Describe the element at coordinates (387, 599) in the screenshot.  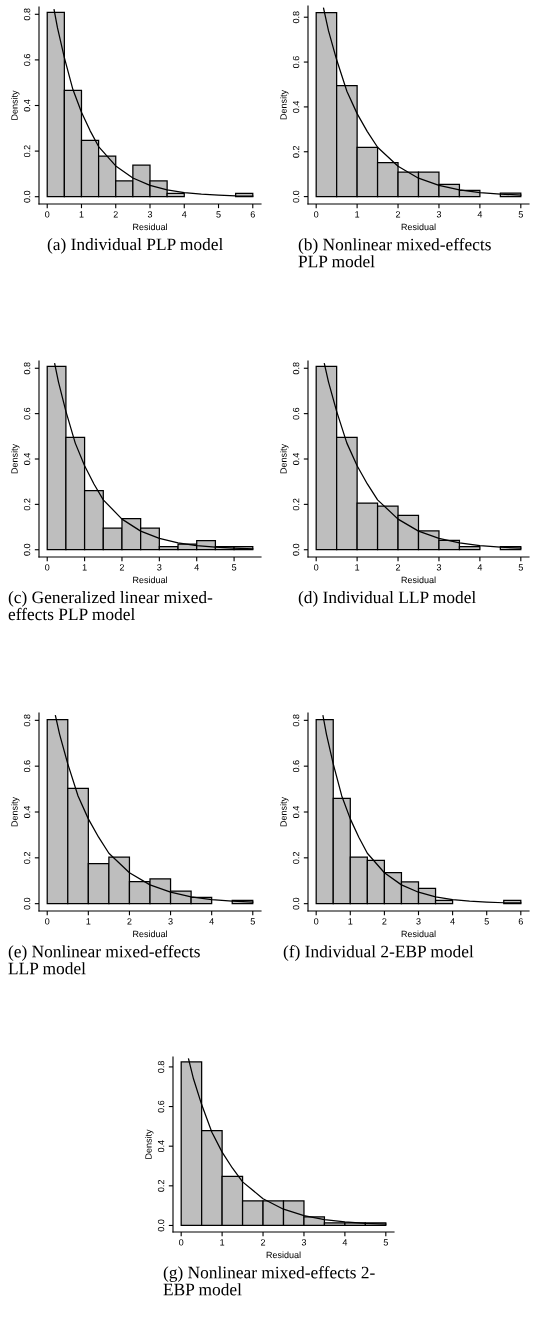
I see `text: (d) Individual LLP model` at that location.